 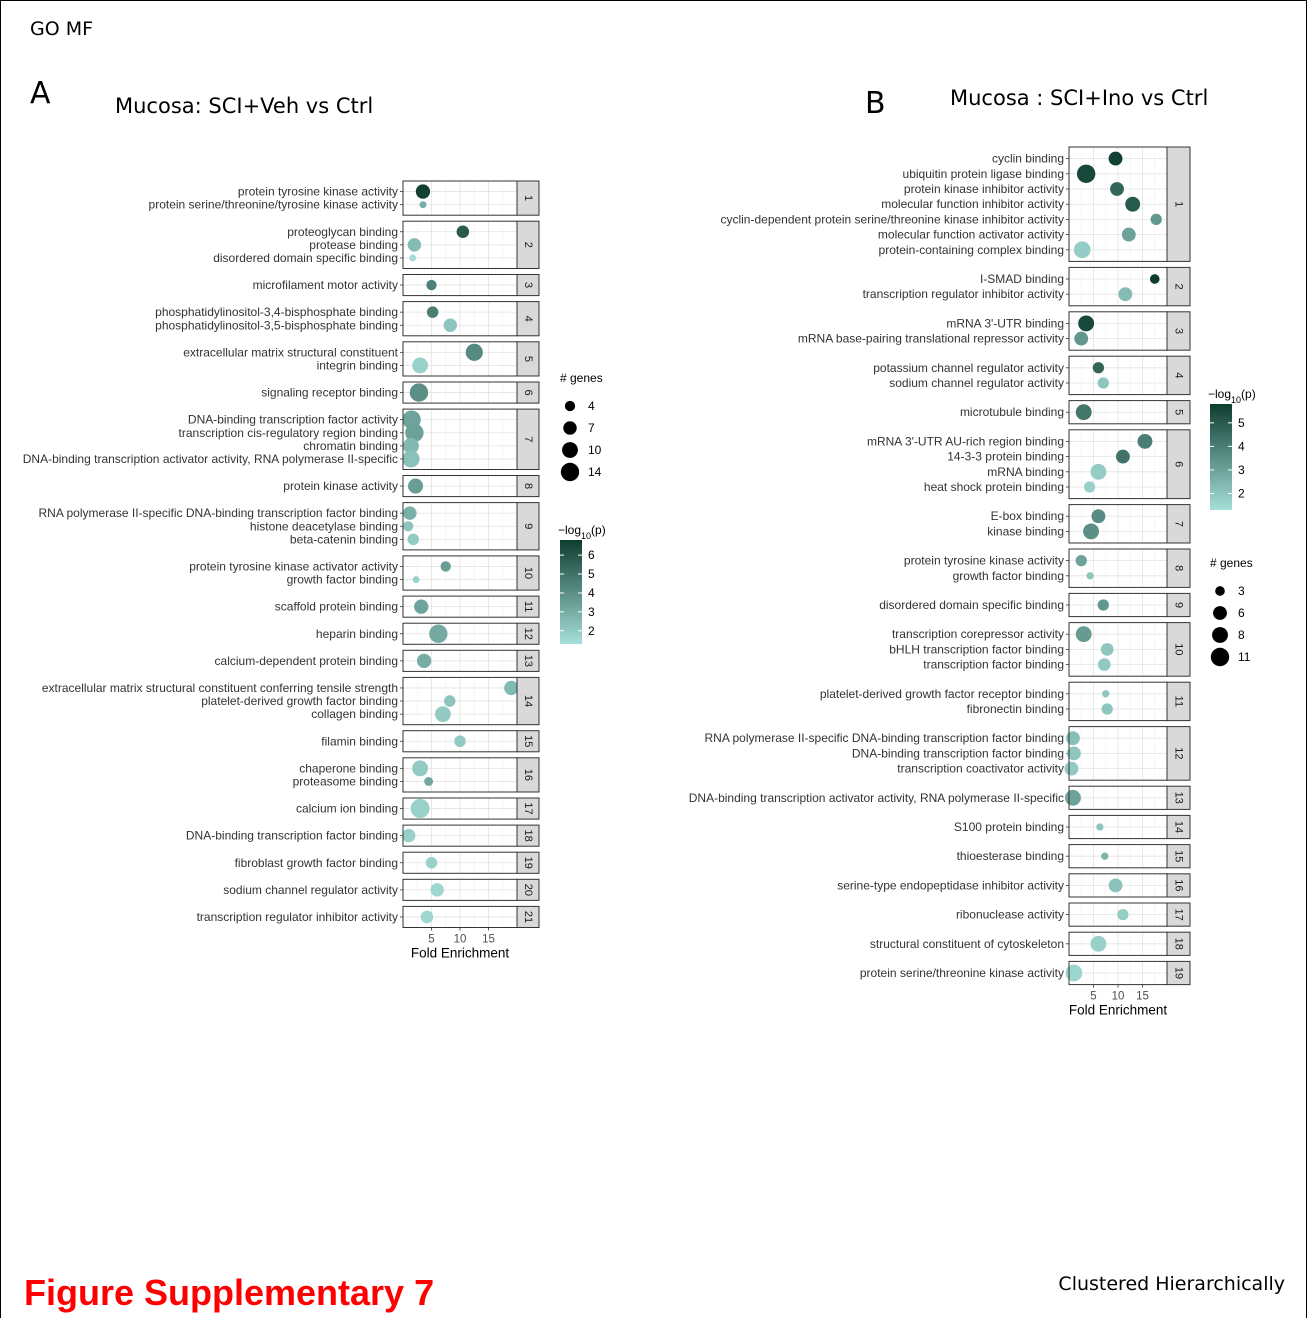 I want to click on facet-strip-label: 20, so click(x=528, y=890).